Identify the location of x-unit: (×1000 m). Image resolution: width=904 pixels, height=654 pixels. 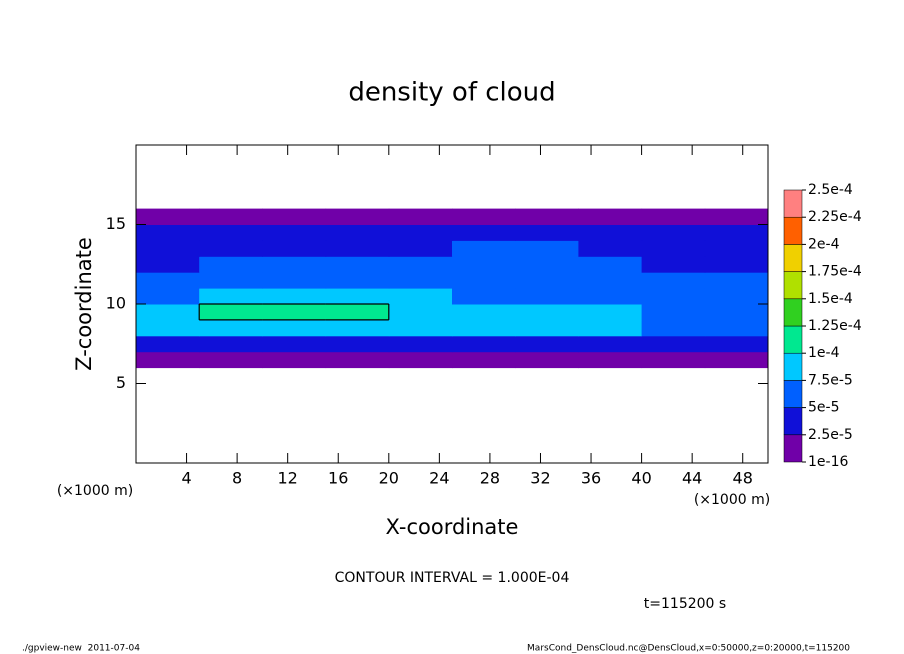
(732, 500).